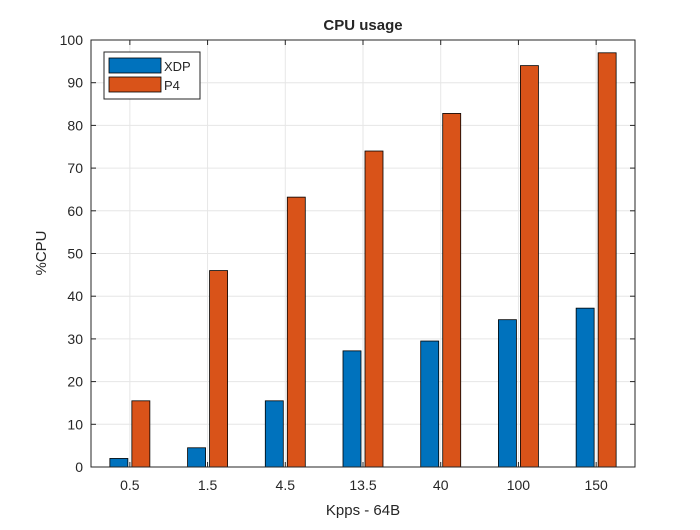  I want to click on x-axis-label: Kpps - 64B, so click(363, 510).